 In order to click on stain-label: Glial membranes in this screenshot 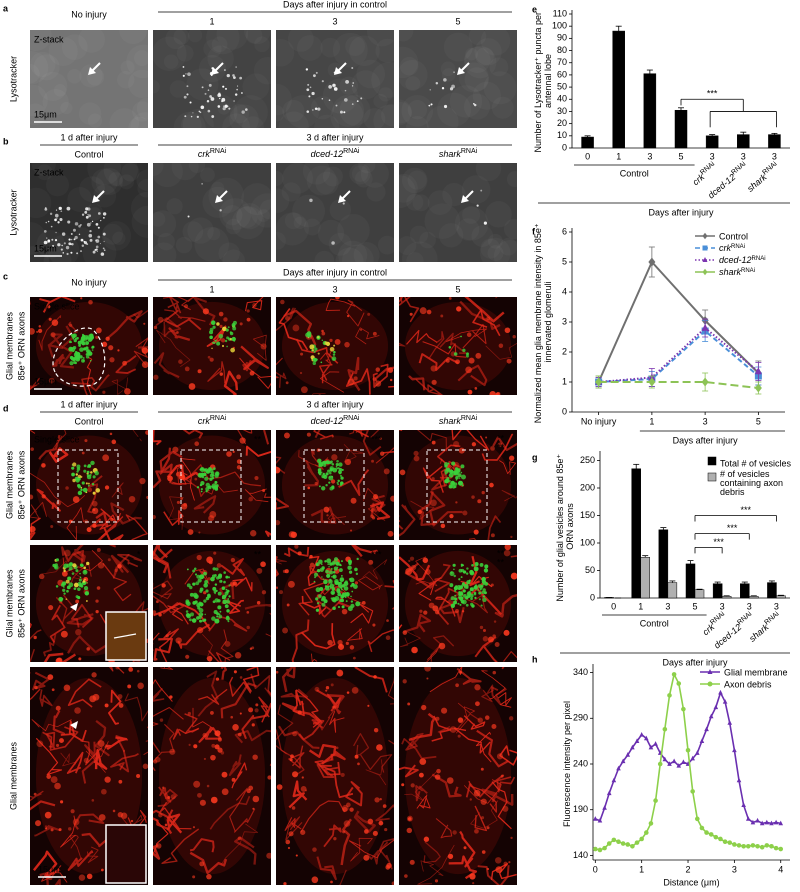, I will do `click(13, 775)`.